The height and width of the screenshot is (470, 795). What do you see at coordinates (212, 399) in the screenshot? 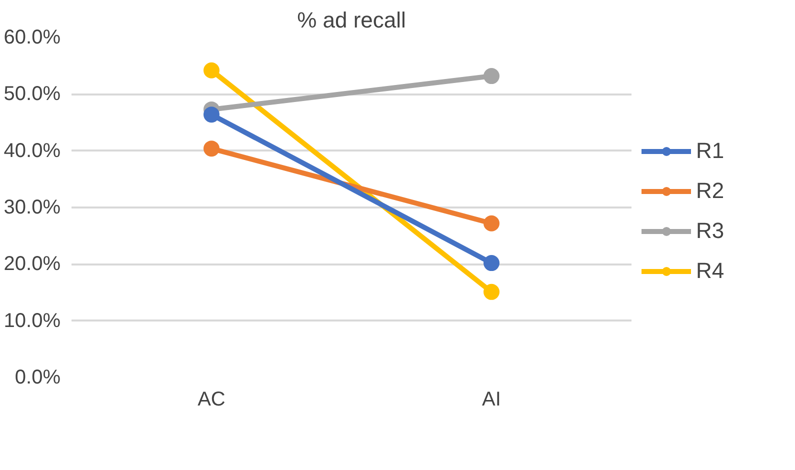
I see `x-tick-label: AC` at bounding box center [212, 399].